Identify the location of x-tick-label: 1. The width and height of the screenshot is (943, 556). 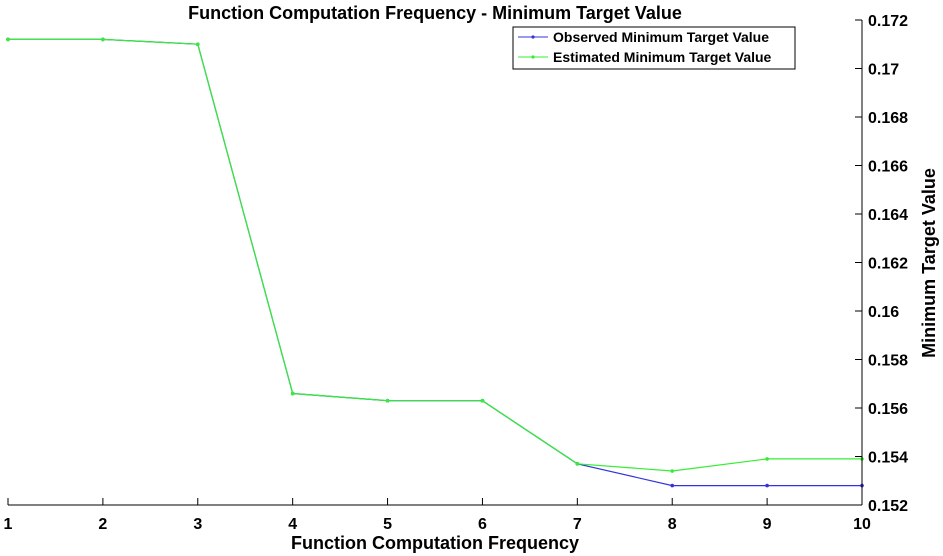
(8, 524).